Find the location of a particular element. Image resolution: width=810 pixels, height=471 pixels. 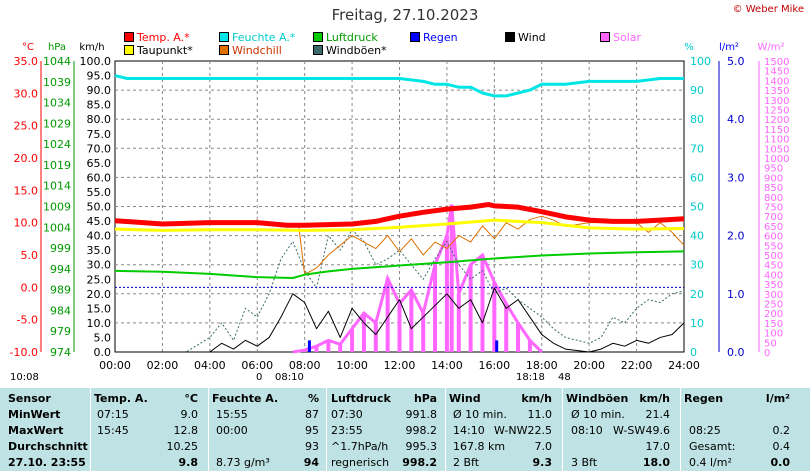

table-cell-humidity: 95 is located at coordinates (312, 430).